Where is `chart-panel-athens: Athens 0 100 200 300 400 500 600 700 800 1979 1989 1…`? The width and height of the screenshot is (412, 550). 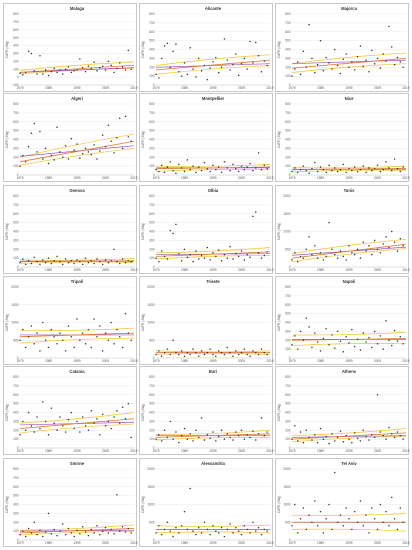 chart-panel-athens: Athens 0 100 200 300 400 500 600 700 800 1979 1989 1… is located at coordinates (342, 410).